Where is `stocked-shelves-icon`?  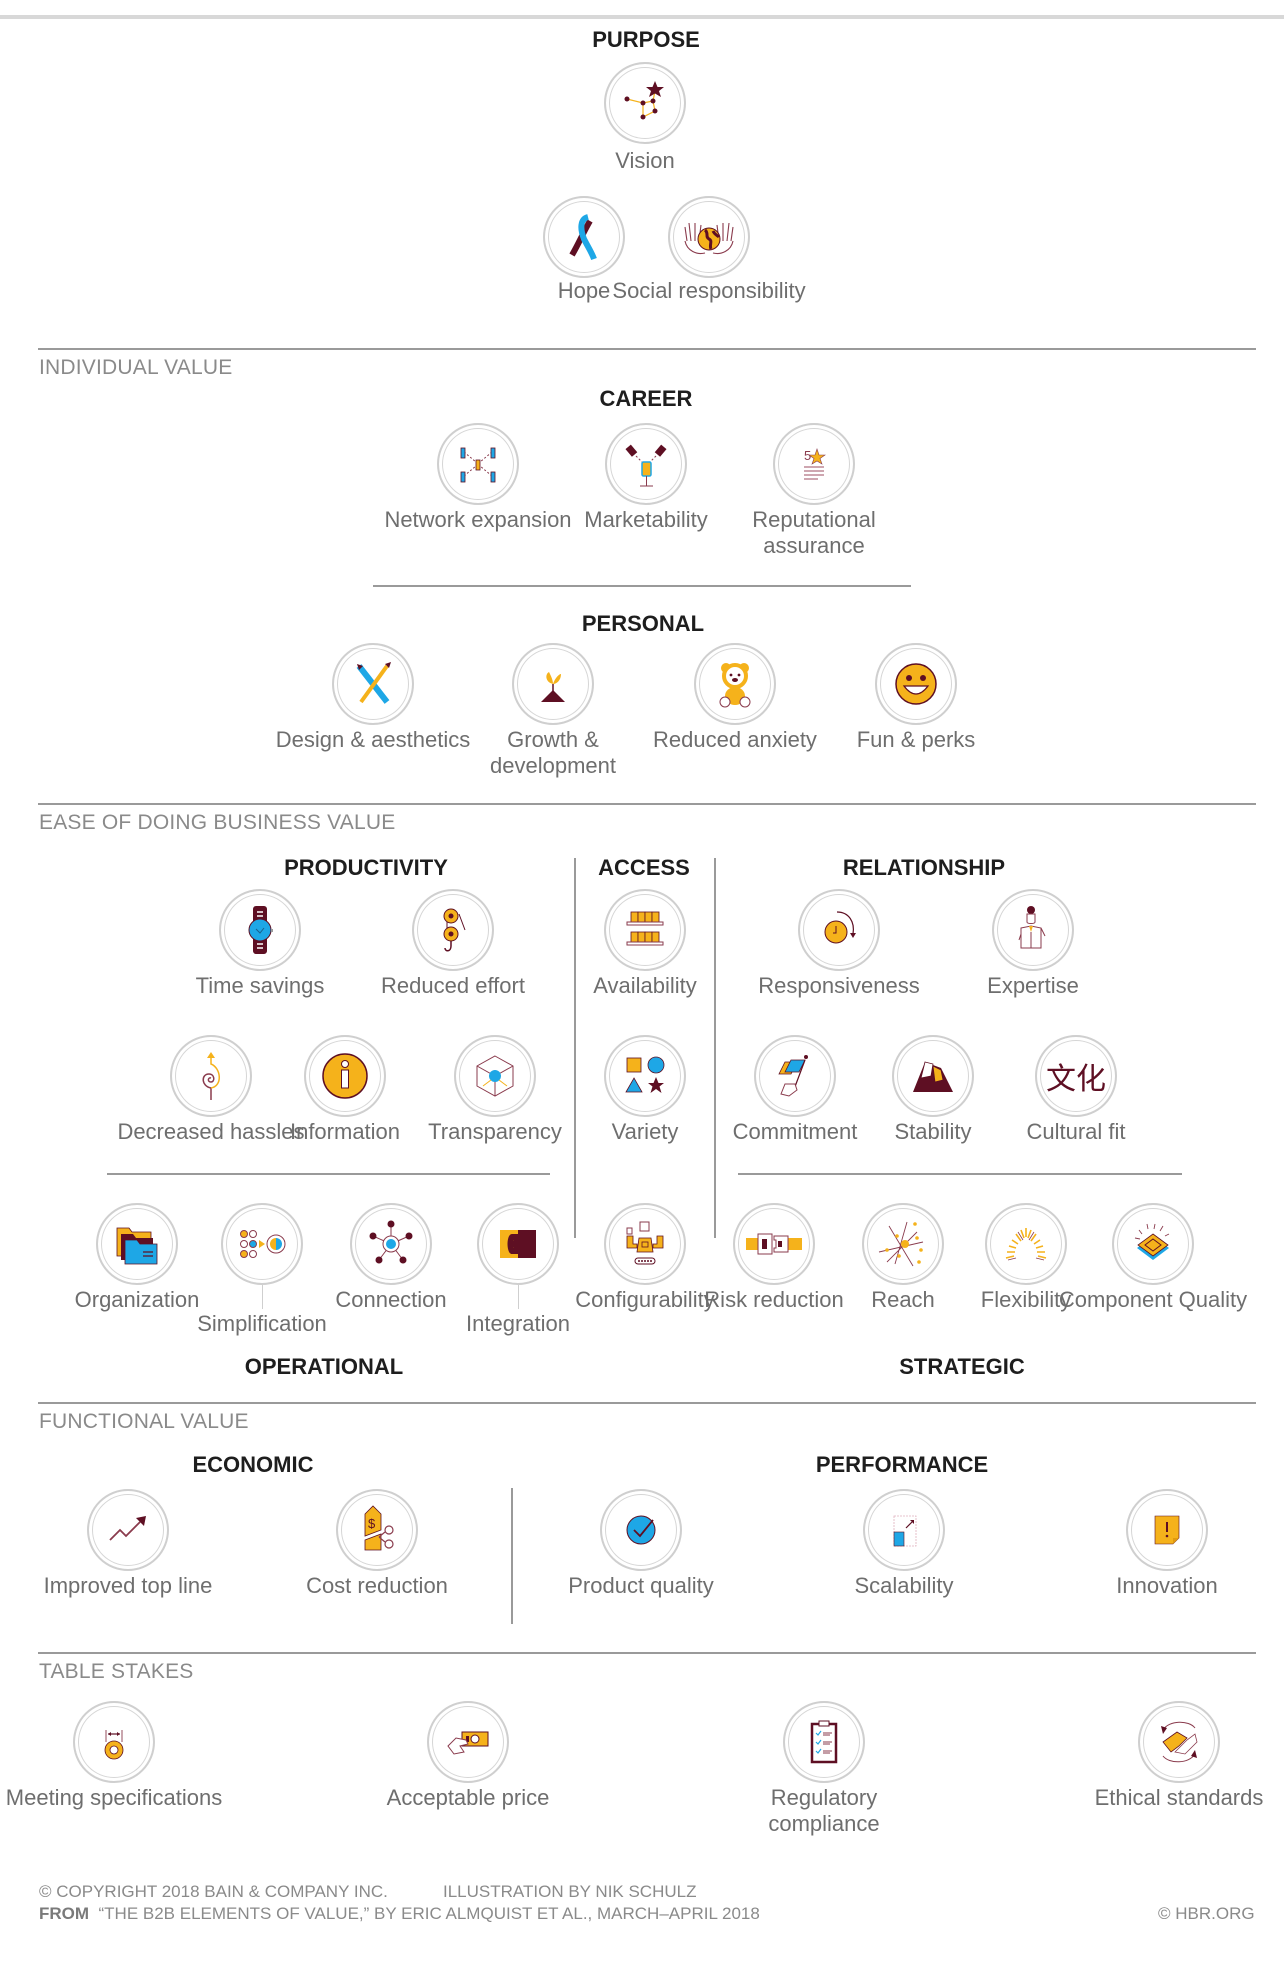 stocked-shelves-icon is located at coordinates (645, 930).